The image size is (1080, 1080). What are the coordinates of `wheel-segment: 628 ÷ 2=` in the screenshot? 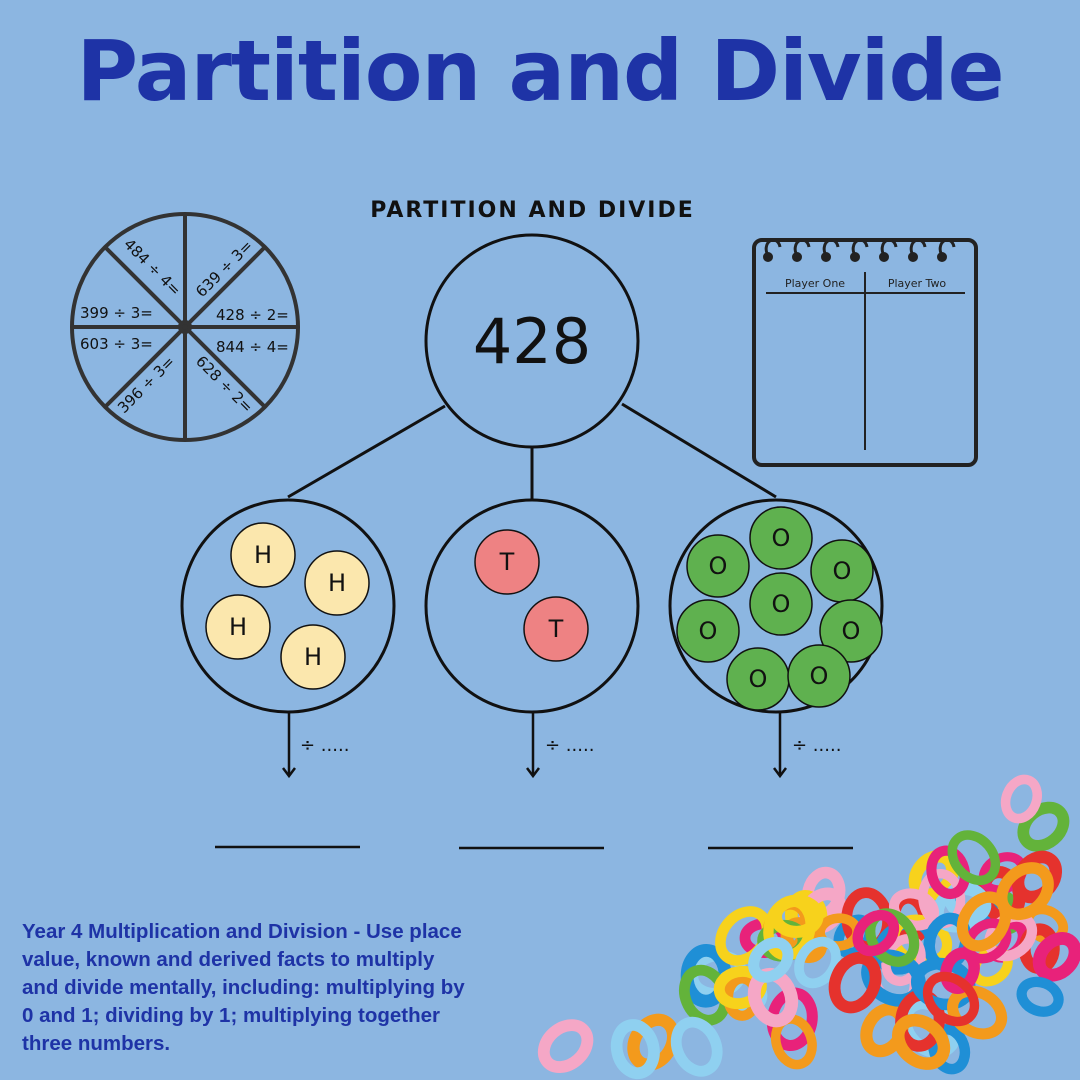 It's located at (224, 384).